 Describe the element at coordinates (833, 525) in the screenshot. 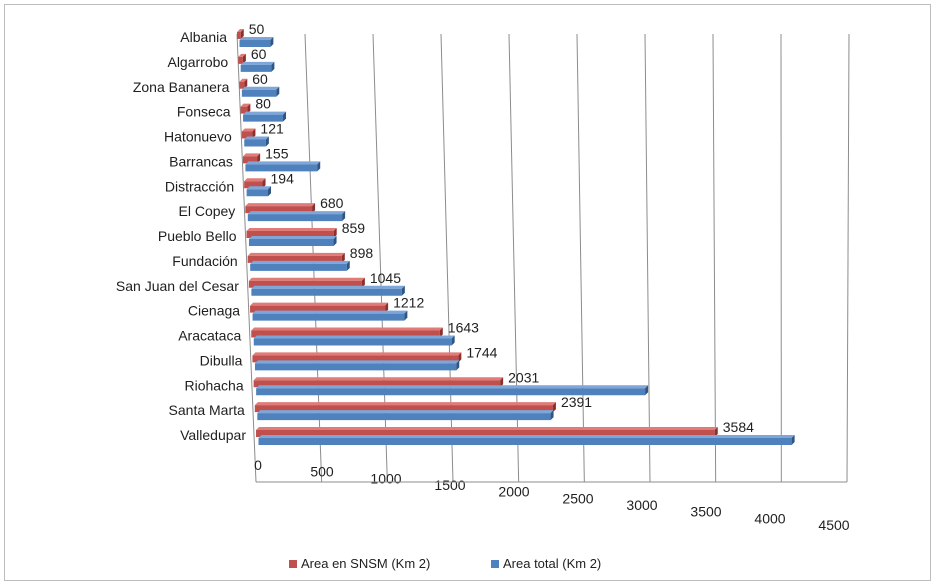

I see `x-tick-label: 4500` at that location.